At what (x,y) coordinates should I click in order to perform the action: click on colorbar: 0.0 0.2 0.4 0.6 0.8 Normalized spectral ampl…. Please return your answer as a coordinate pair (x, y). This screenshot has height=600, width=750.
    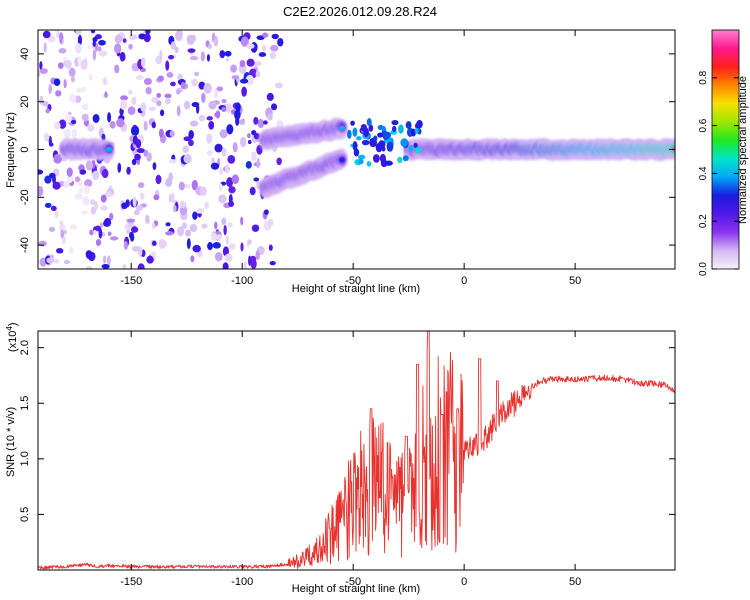
    Looking at the image, I should click on (723, 152).